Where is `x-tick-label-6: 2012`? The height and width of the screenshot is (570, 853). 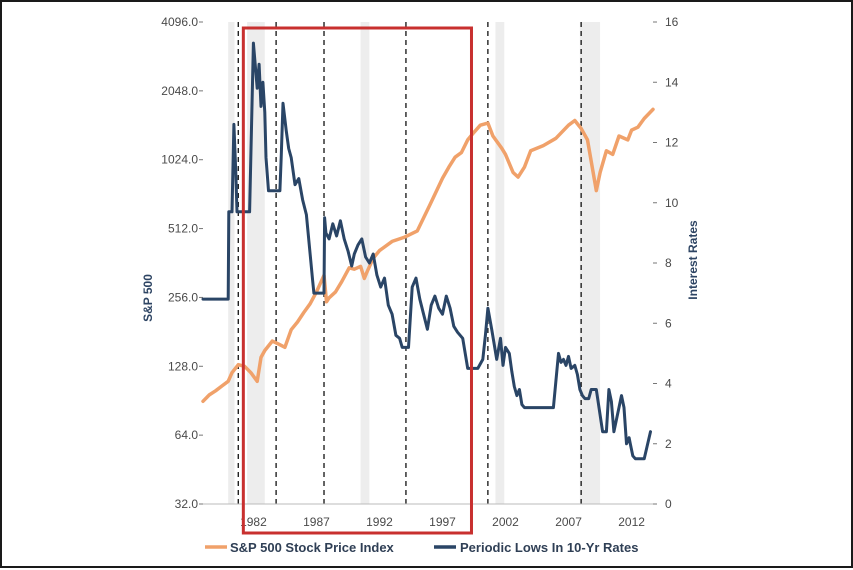 x-tick-label-6: 2012 is located at coordinates (631, 522).